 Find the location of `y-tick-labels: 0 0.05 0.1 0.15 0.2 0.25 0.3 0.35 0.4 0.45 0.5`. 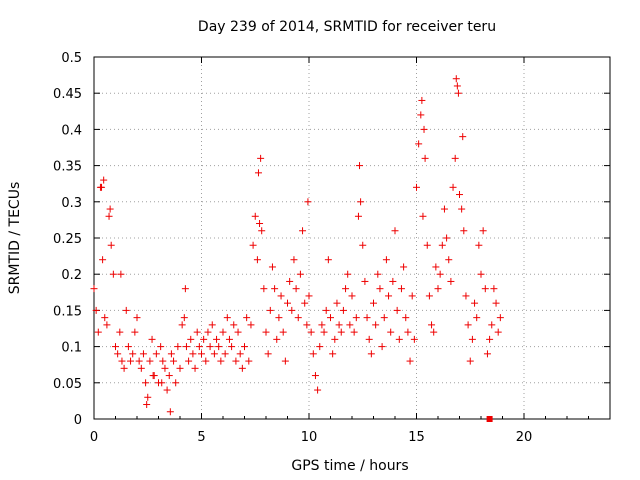

y-tick-labels: 0 0.05 0.1 0.15 0.2 0.25 0.3 0.35 0.4 0.45 0.5 is located at coordinates (67, 239).